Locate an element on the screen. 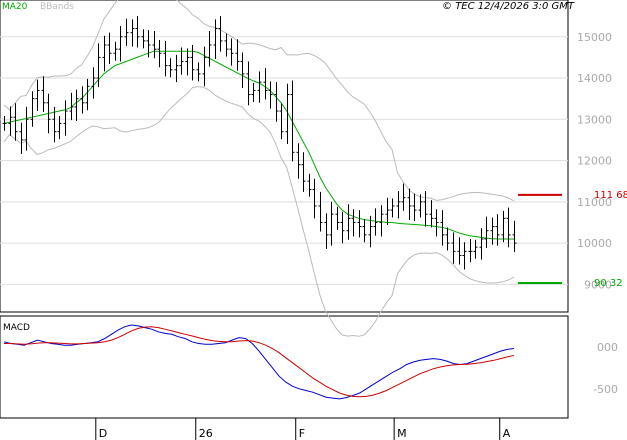 The width and height of the screenshot is (627, 440). price-tick-label: 14000 is located at coordinates (594, 78).